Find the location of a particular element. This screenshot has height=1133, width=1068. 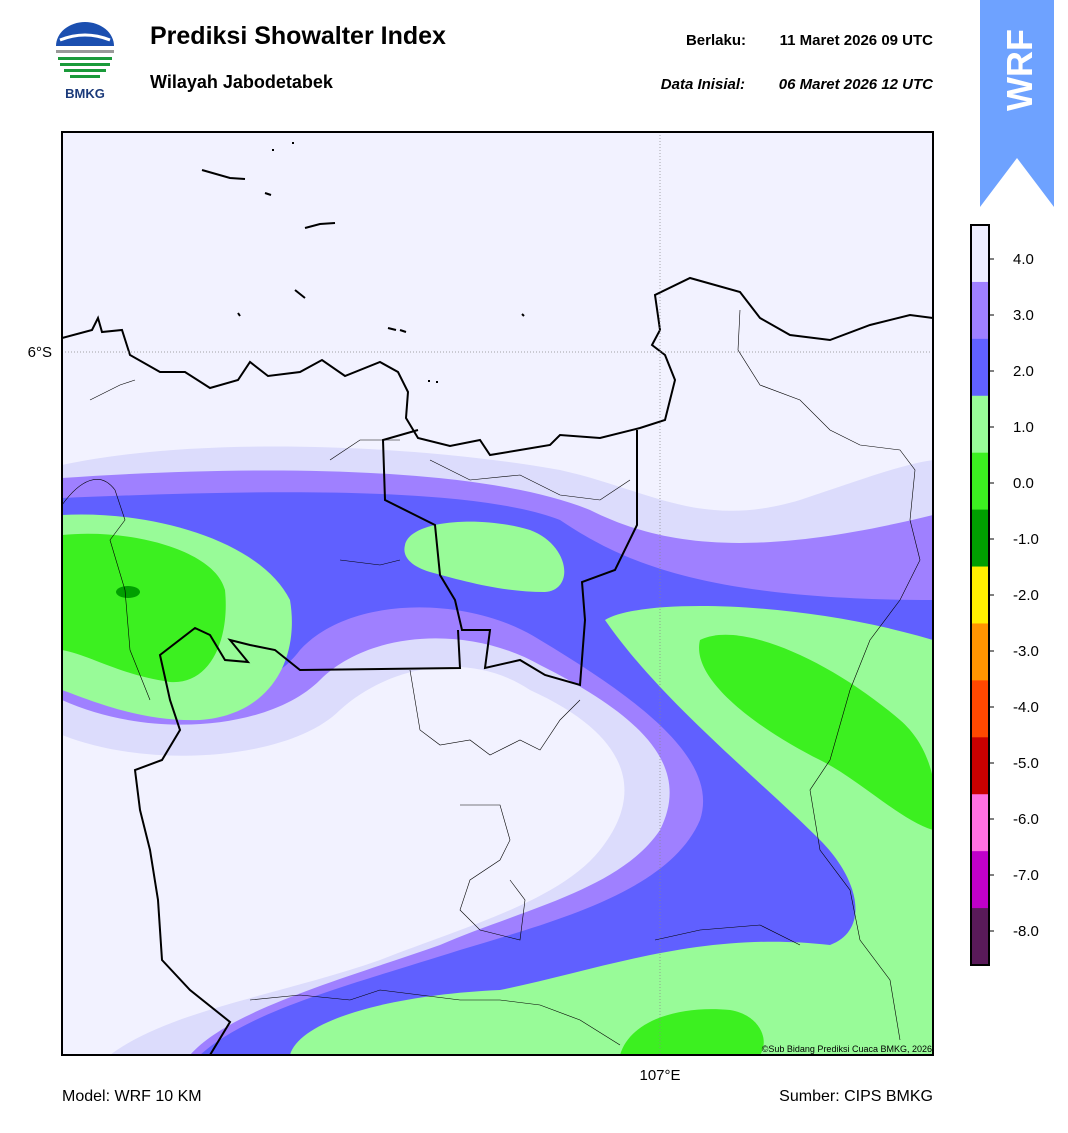

colorbar-tick-label: 0.0 is located at coordinates (1023, 483).